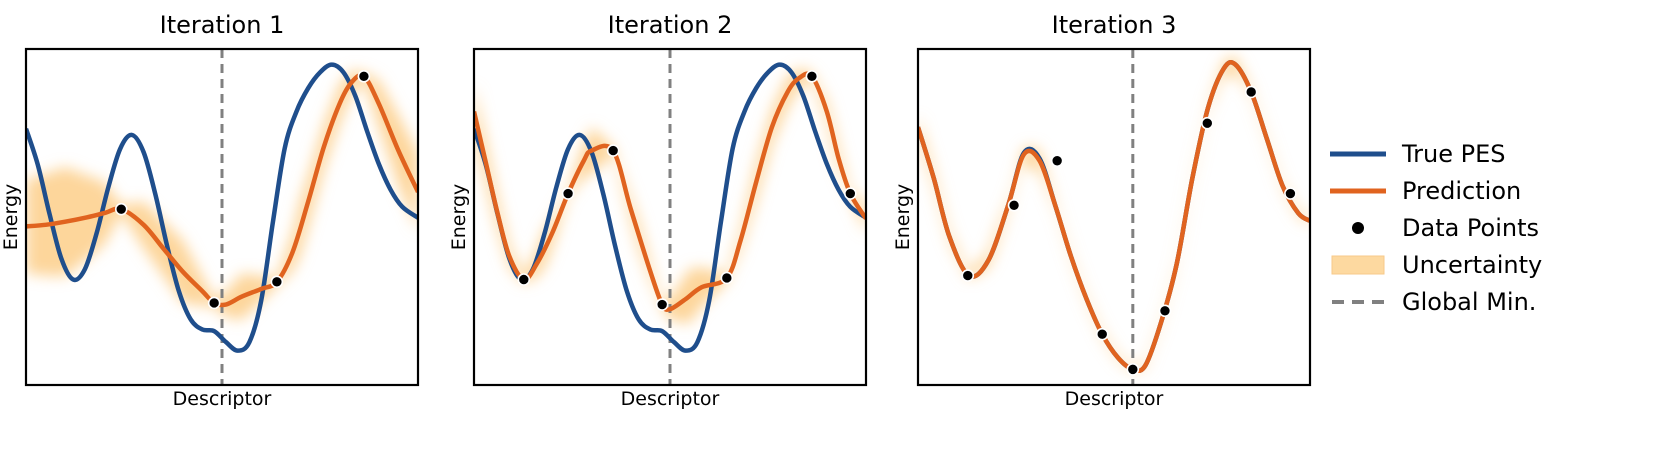 This screenshot has height=453, width=1661. I want to click on legend-item: Uncertainty, so click(1436, 265).